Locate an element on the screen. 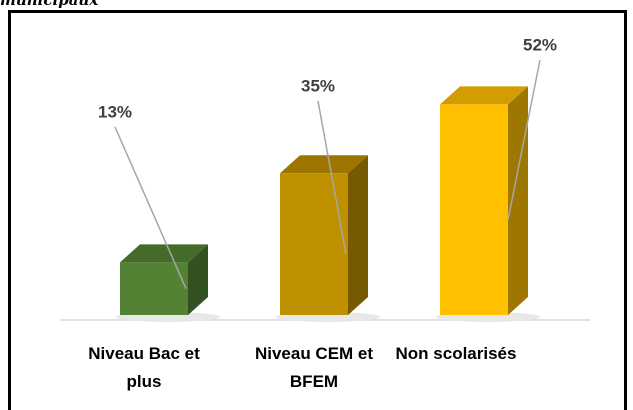 The image size is (633, 410). x-tick-label: Niveau Bac et plus is located at coordinates (144, 367).